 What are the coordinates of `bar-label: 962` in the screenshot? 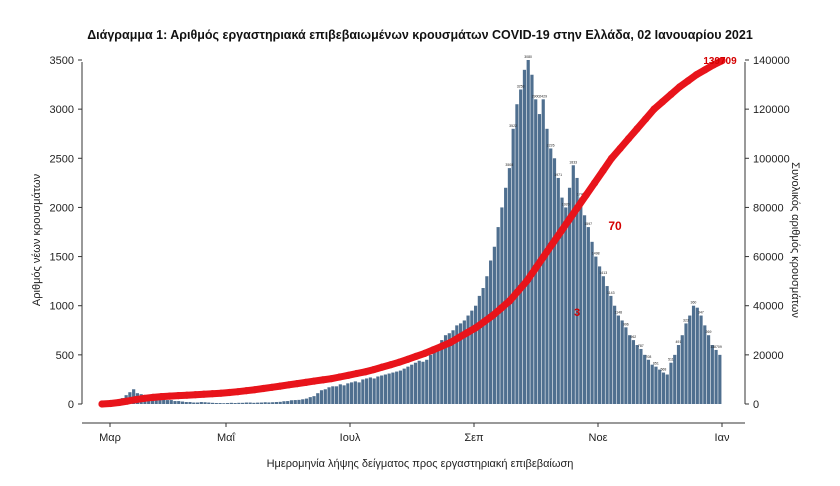 It's located at (633, 337).